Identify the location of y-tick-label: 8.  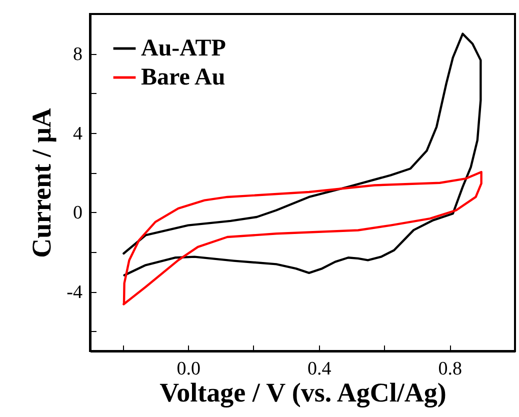
(77, 55).